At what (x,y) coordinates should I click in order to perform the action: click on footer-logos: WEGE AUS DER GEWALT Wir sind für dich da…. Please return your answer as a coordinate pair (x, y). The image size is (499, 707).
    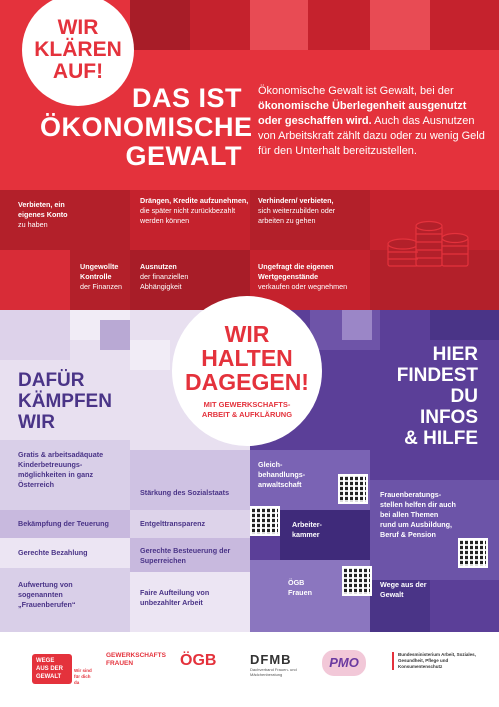
    Looking at the image, I should click on (249, 669).